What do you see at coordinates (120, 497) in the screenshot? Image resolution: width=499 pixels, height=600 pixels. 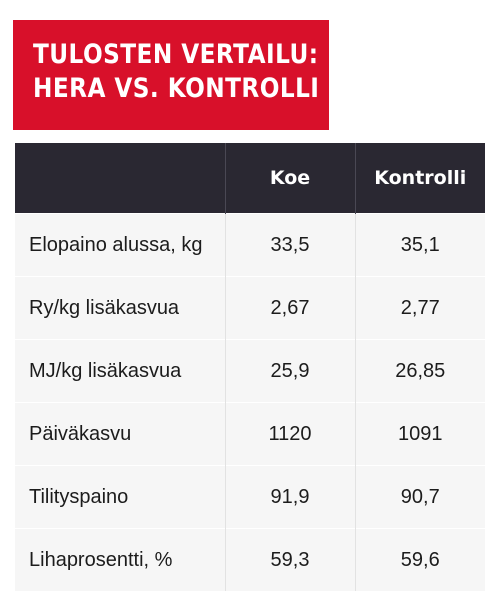 I see `row-label: Tilityspaino` at bounding box center [120, 497].